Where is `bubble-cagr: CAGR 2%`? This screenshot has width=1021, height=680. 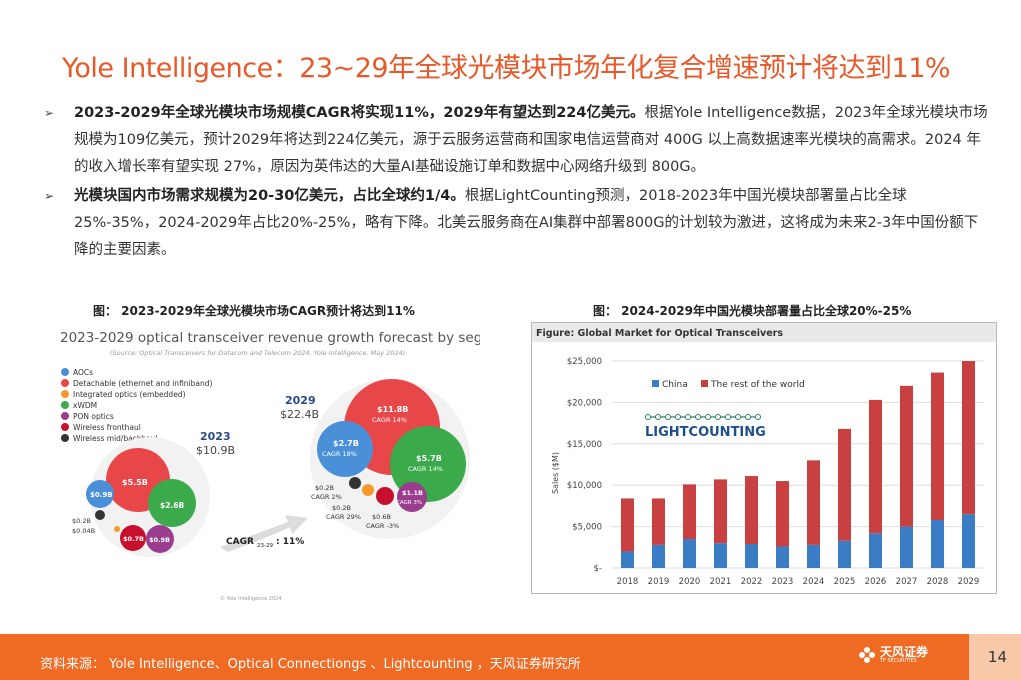
bubble-cagr: CAGR 2% is located at coordinates (326, 497).